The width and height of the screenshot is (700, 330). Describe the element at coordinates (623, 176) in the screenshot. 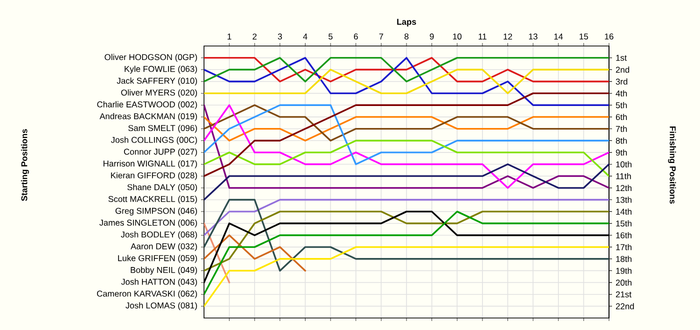

I see `y2-tick-label: 11th` at that location.